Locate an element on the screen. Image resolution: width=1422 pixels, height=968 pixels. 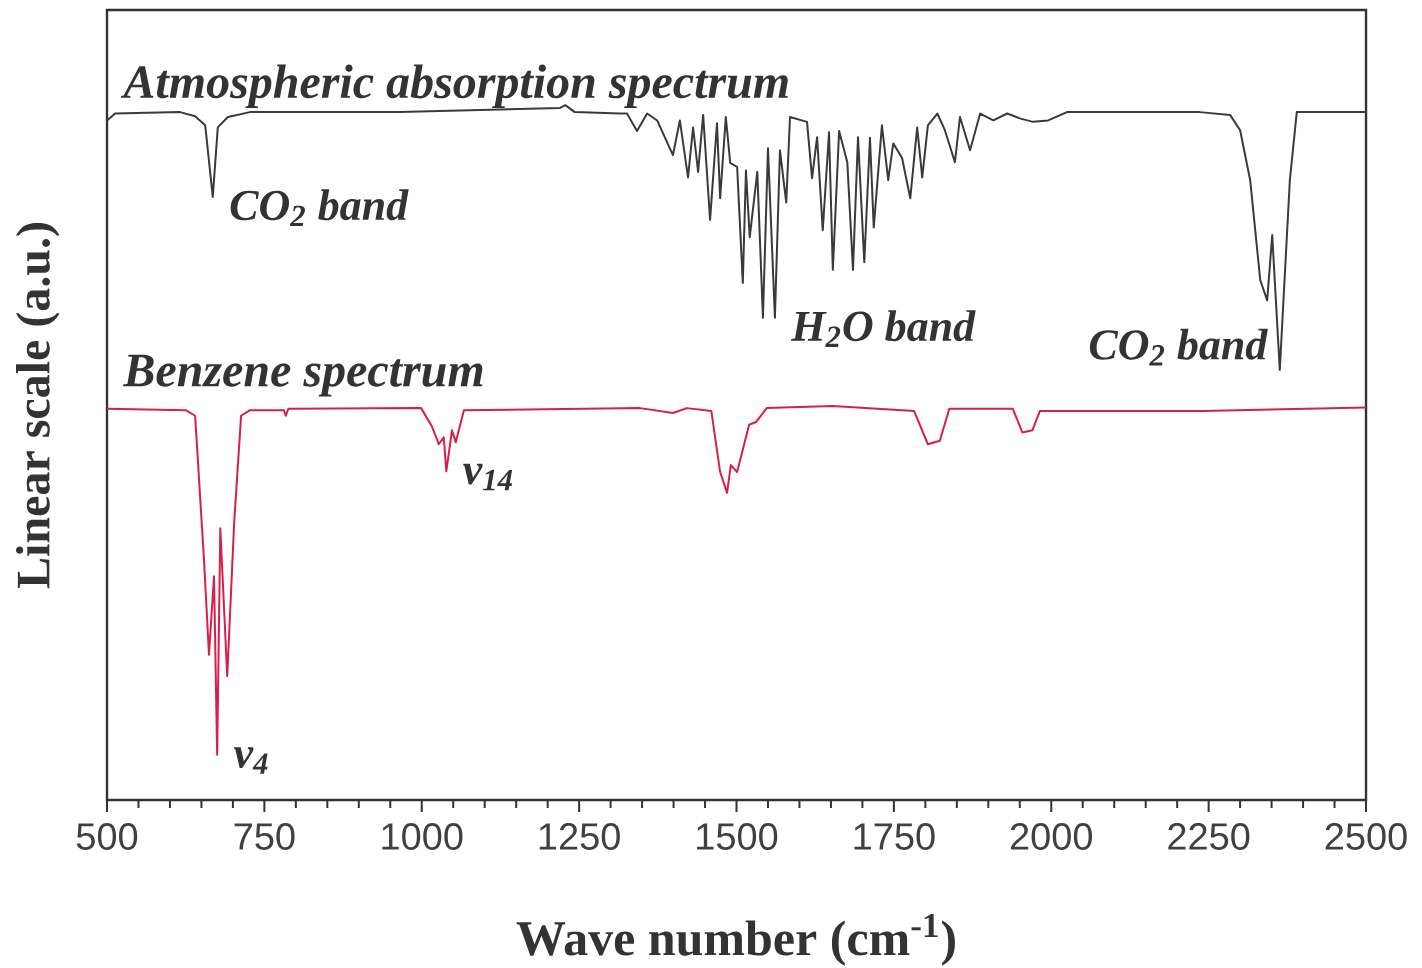
series-label: Benzene spectrum is located at coordinates (302, 375).